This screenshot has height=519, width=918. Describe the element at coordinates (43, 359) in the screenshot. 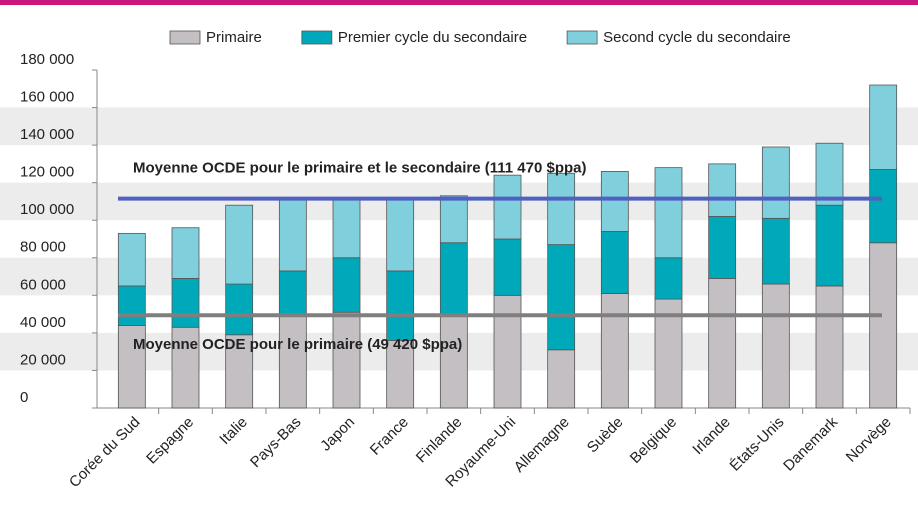

I see `y-tick-label: 20 000` at that location.